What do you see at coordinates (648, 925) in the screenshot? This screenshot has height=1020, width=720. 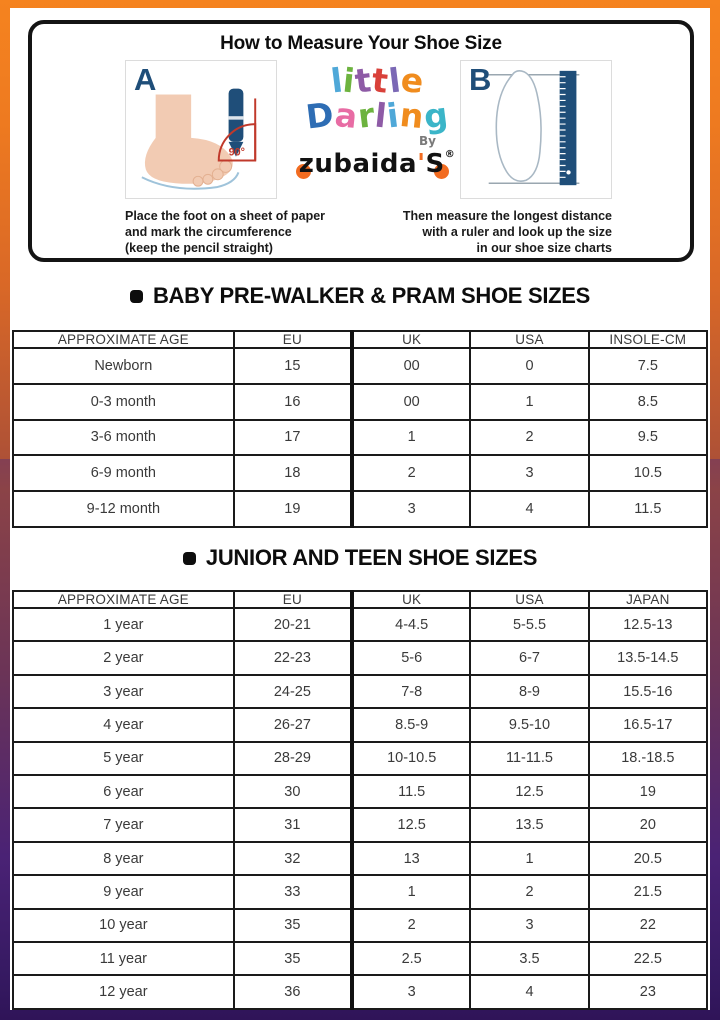 I see `table-cell: 22` at bounding box center [648, 925].